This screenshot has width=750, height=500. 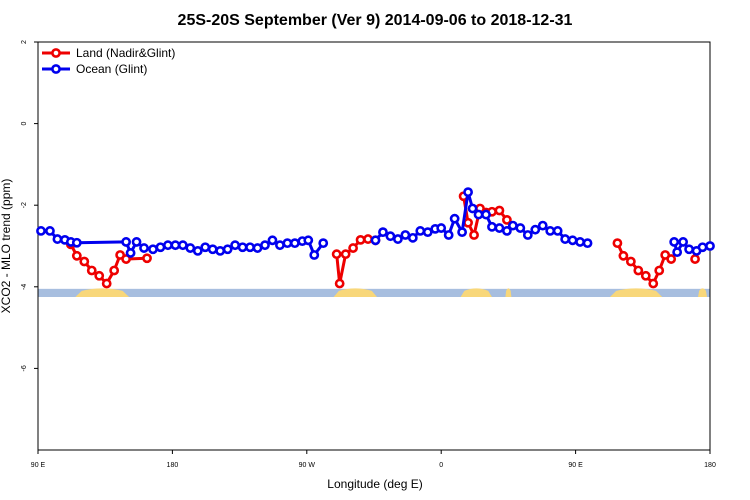 I want to click on legend-label: Land (Nadir&Glint), so click(x=125, y=53).